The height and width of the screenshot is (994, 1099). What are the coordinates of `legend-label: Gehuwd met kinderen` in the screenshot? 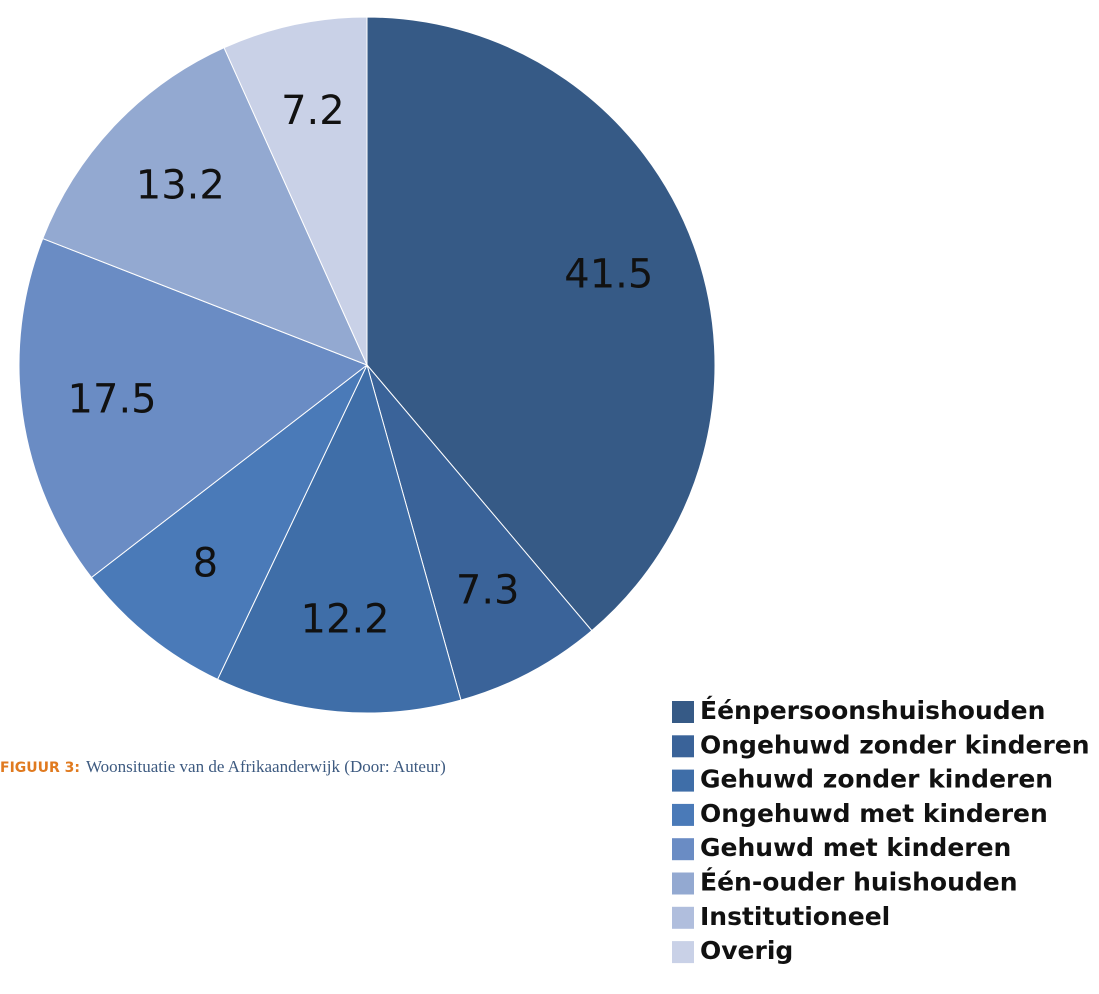 It's located at (855, 847).